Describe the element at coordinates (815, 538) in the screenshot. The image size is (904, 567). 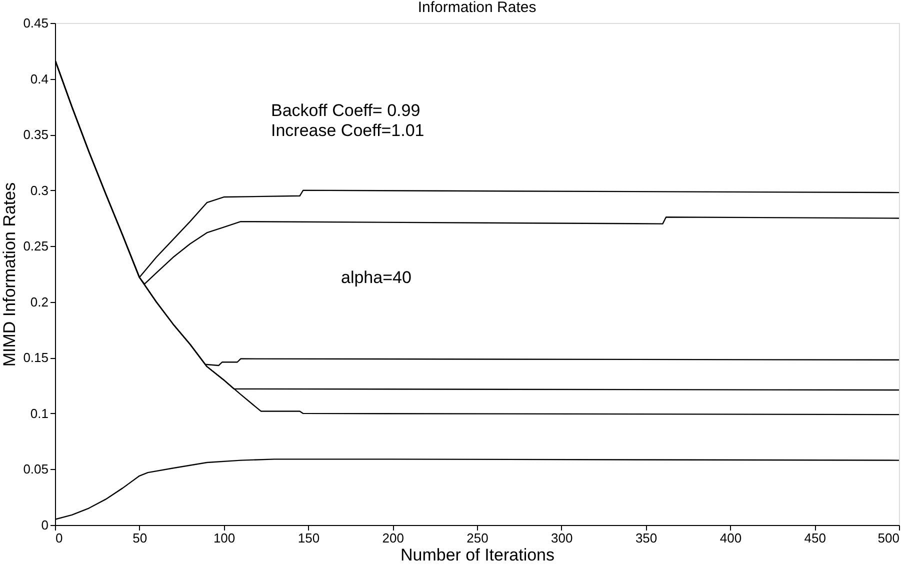
I see `x-tick-label: 450` at that location.